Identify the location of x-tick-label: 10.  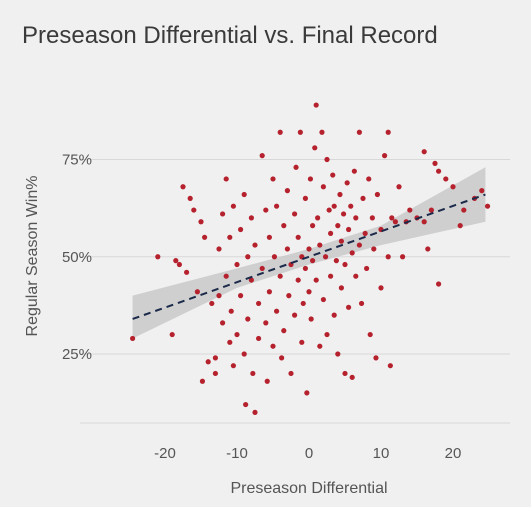
(381, 453).